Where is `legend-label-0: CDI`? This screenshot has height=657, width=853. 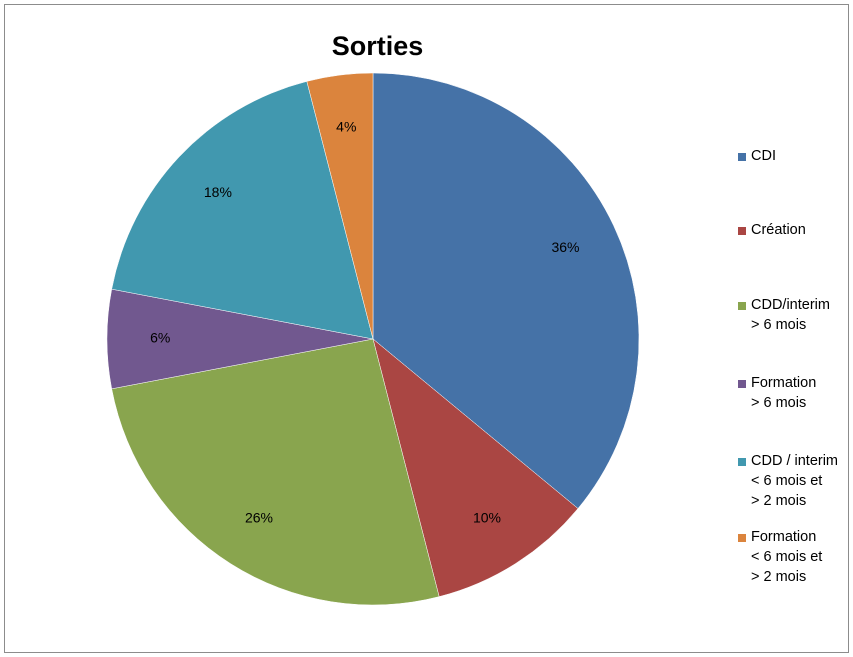
legend-label-0: CDI is located at coordinates (763, 156).